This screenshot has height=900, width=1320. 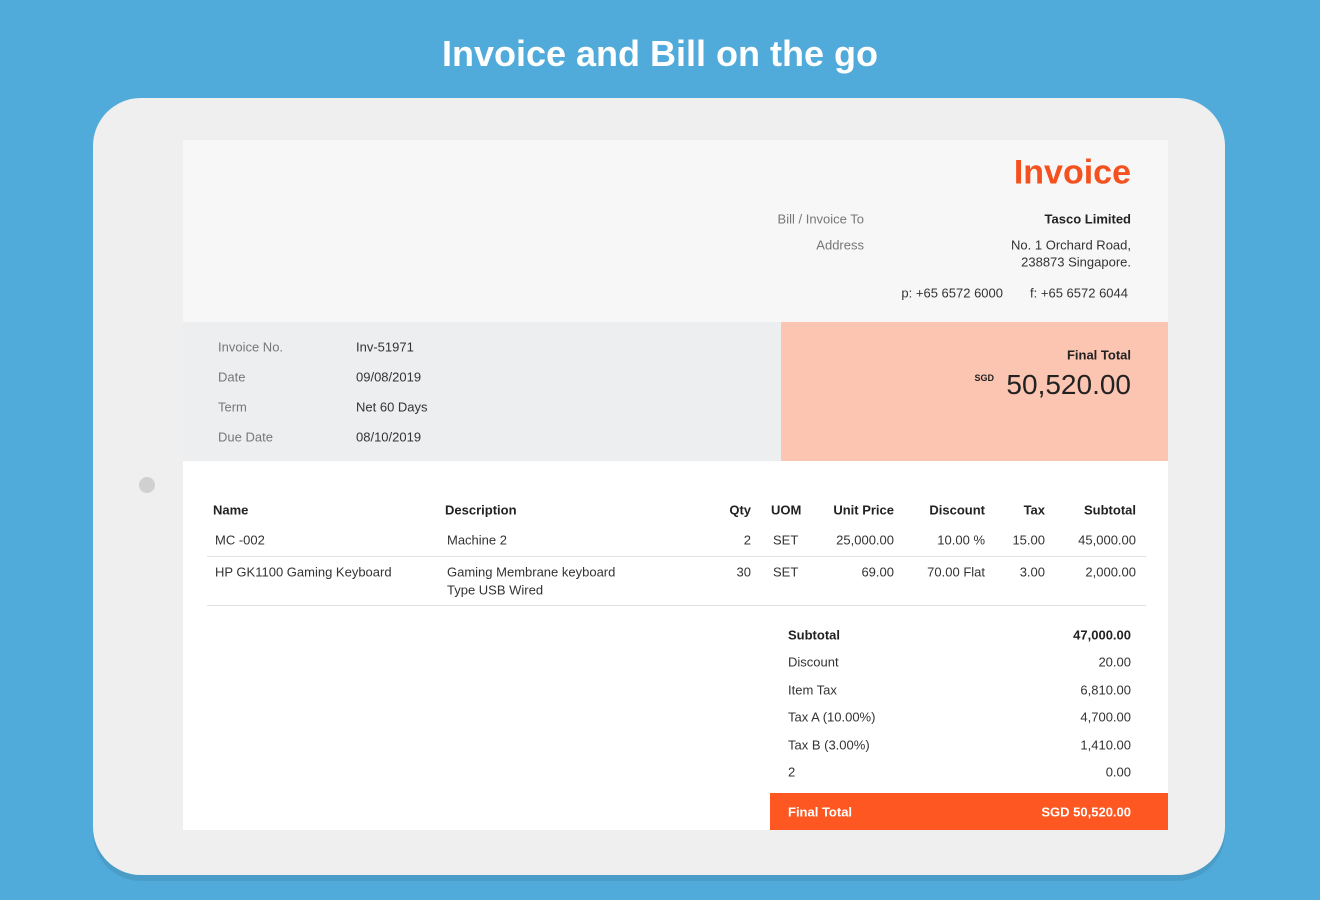 I want to click on summary-label: Item Tax, so click(x=812, y=690).